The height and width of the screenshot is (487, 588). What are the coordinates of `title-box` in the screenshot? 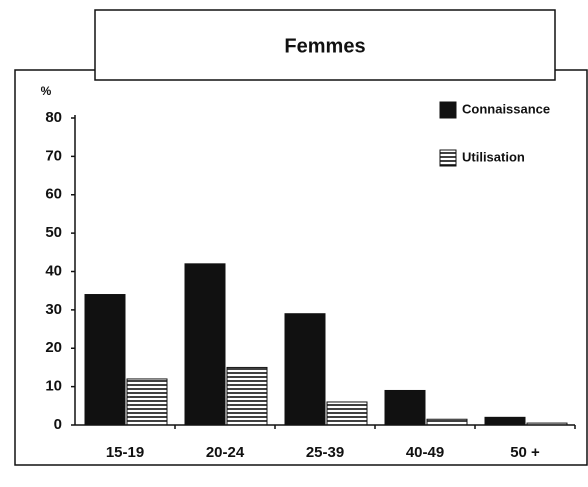 It's located at (325, 45).